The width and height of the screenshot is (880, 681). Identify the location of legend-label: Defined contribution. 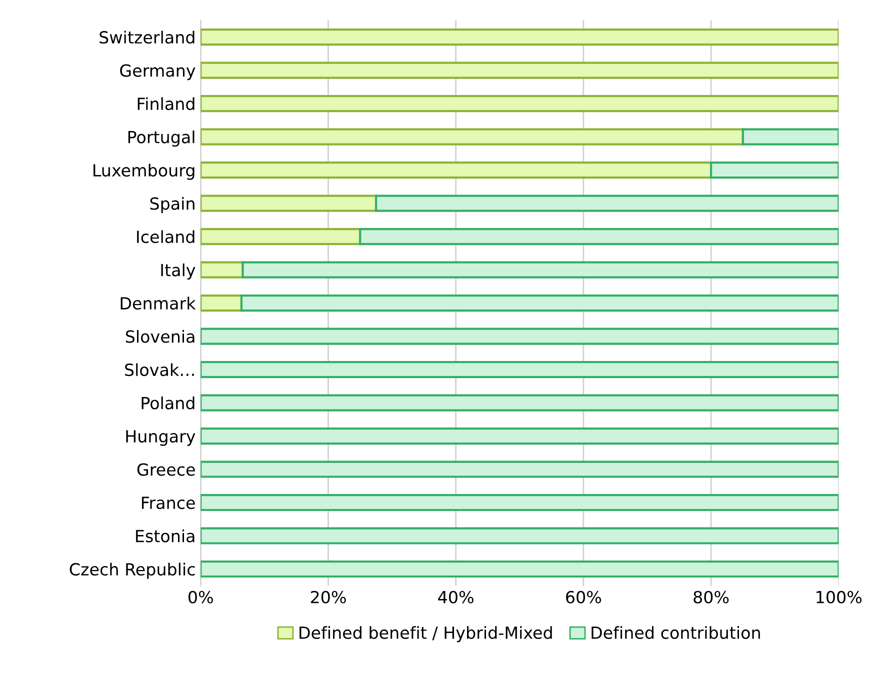
(676, 632).